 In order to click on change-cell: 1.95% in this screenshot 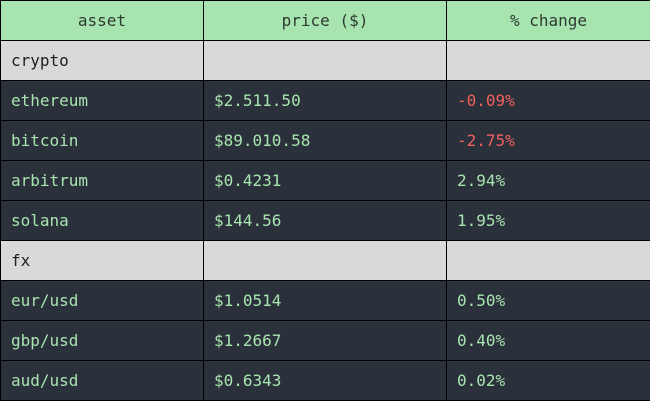, I will do `click(548, 220)`.